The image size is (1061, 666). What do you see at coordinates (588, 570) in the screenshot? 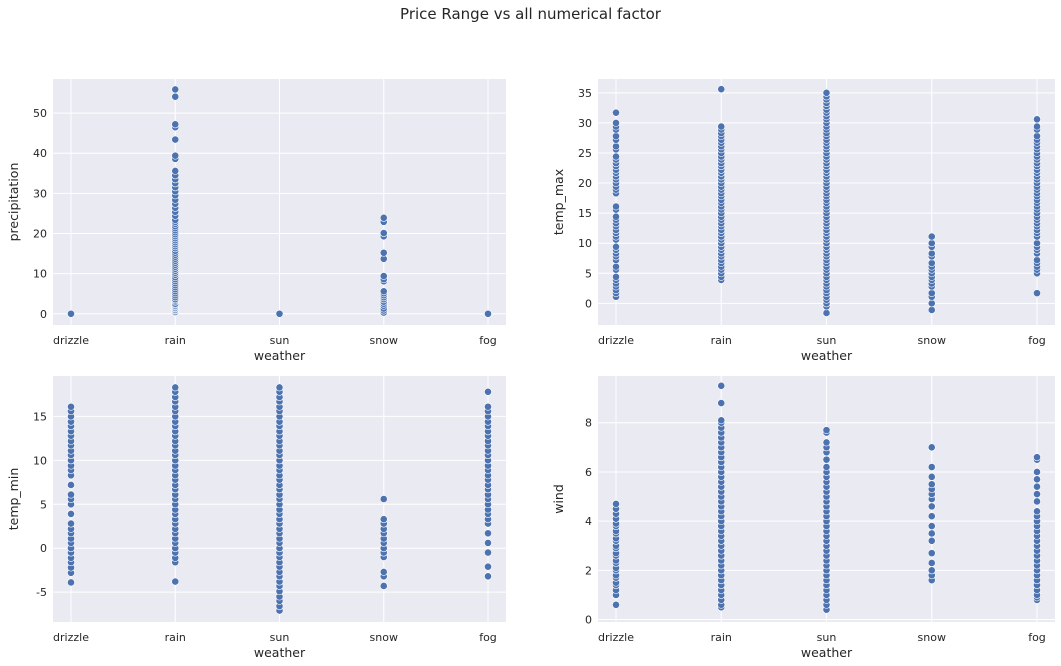
I see `y-tick-label: 2` at bounding box center [588, 570].